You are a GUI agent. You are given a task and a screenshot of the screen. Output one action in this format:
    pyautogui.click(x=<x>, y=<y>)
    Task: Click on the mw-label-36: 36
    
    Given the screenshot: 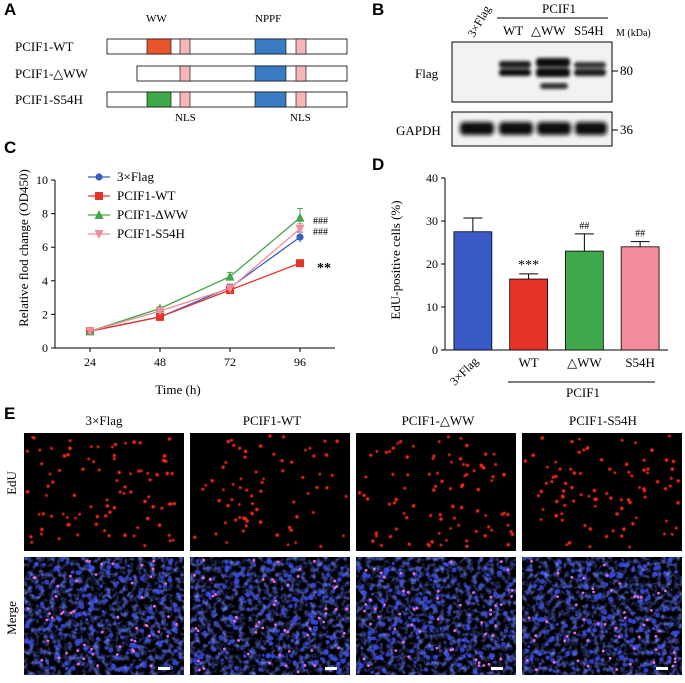 What is the action you would take?
    pyautogui.click(x=627, y=129)
    